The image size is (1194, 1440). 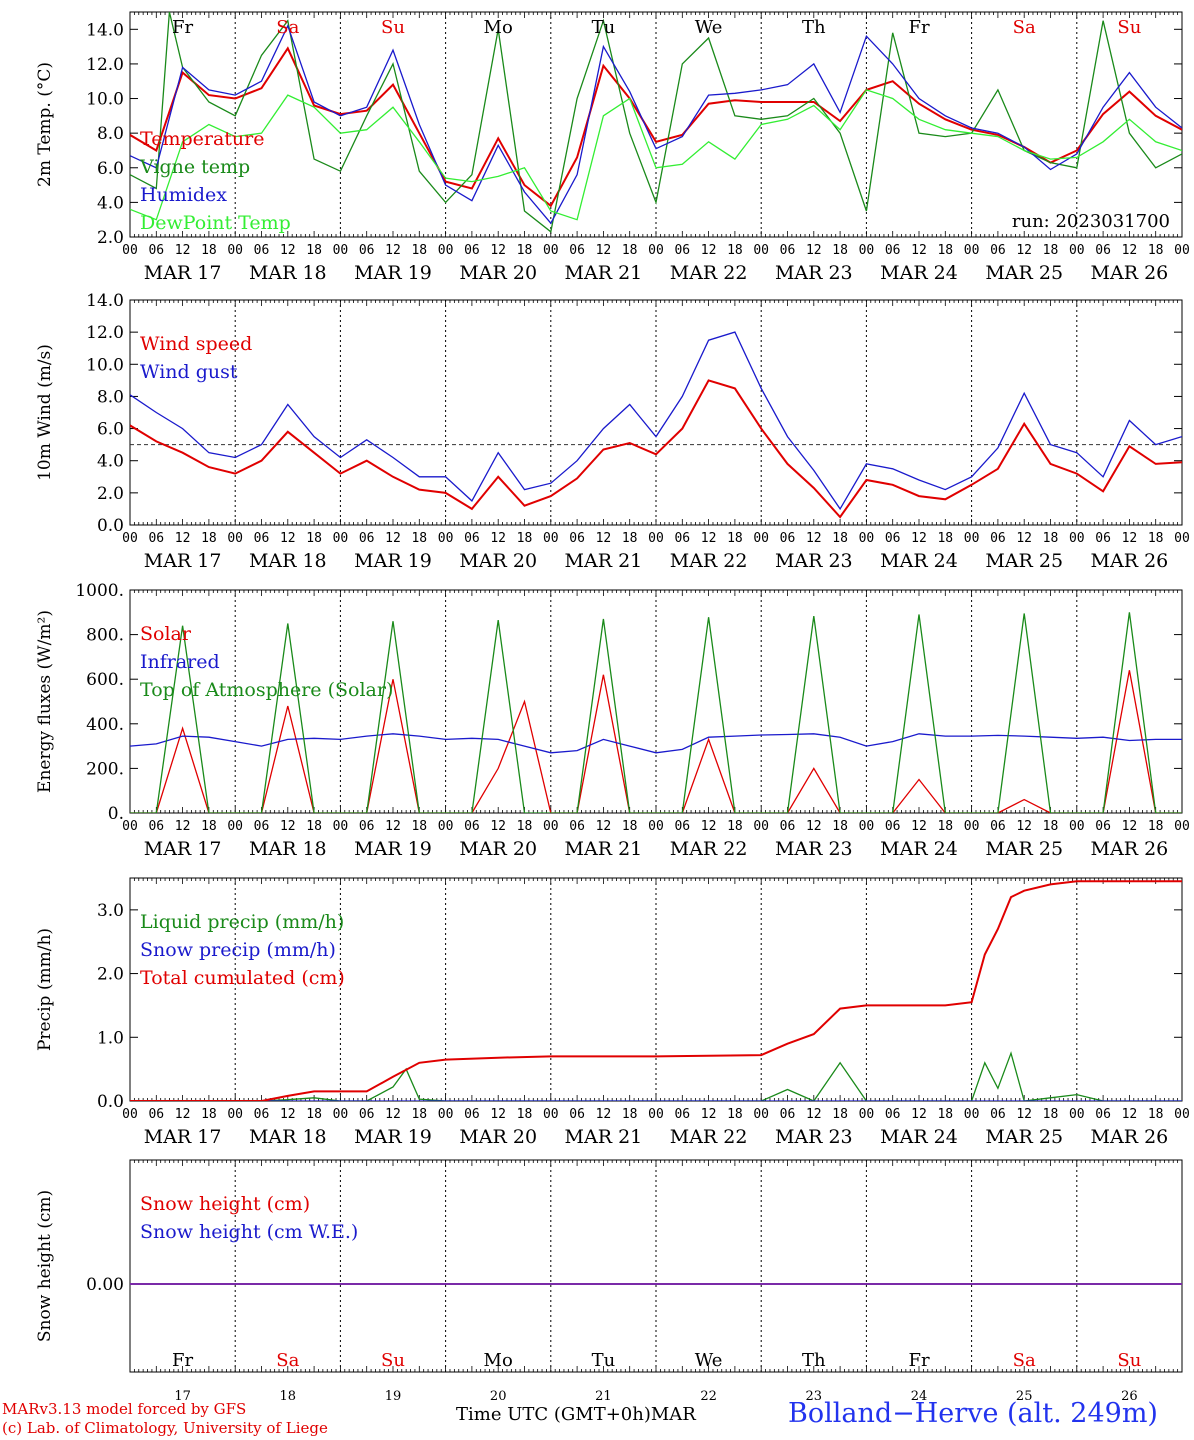 I want to click on date-label: MAR 21, so click(x=604, y=1137).